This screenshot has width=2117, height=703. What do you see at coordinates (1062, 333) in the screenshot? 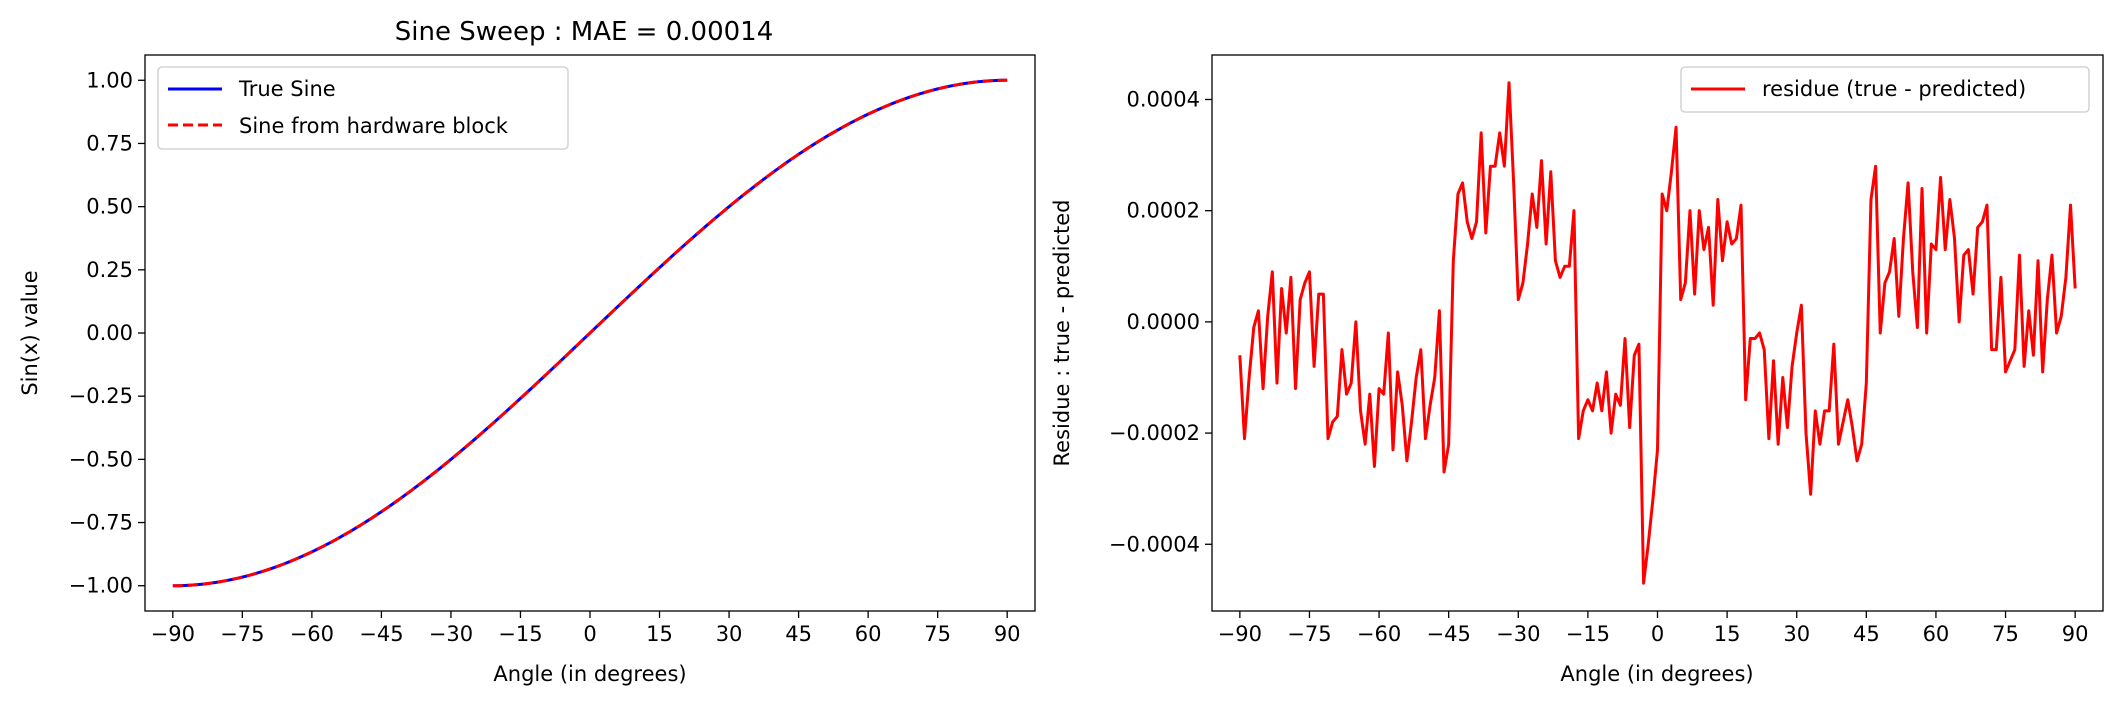
I see `y-axis-label-right: Residue : true - predicted` at bounding box center [1062, 333].